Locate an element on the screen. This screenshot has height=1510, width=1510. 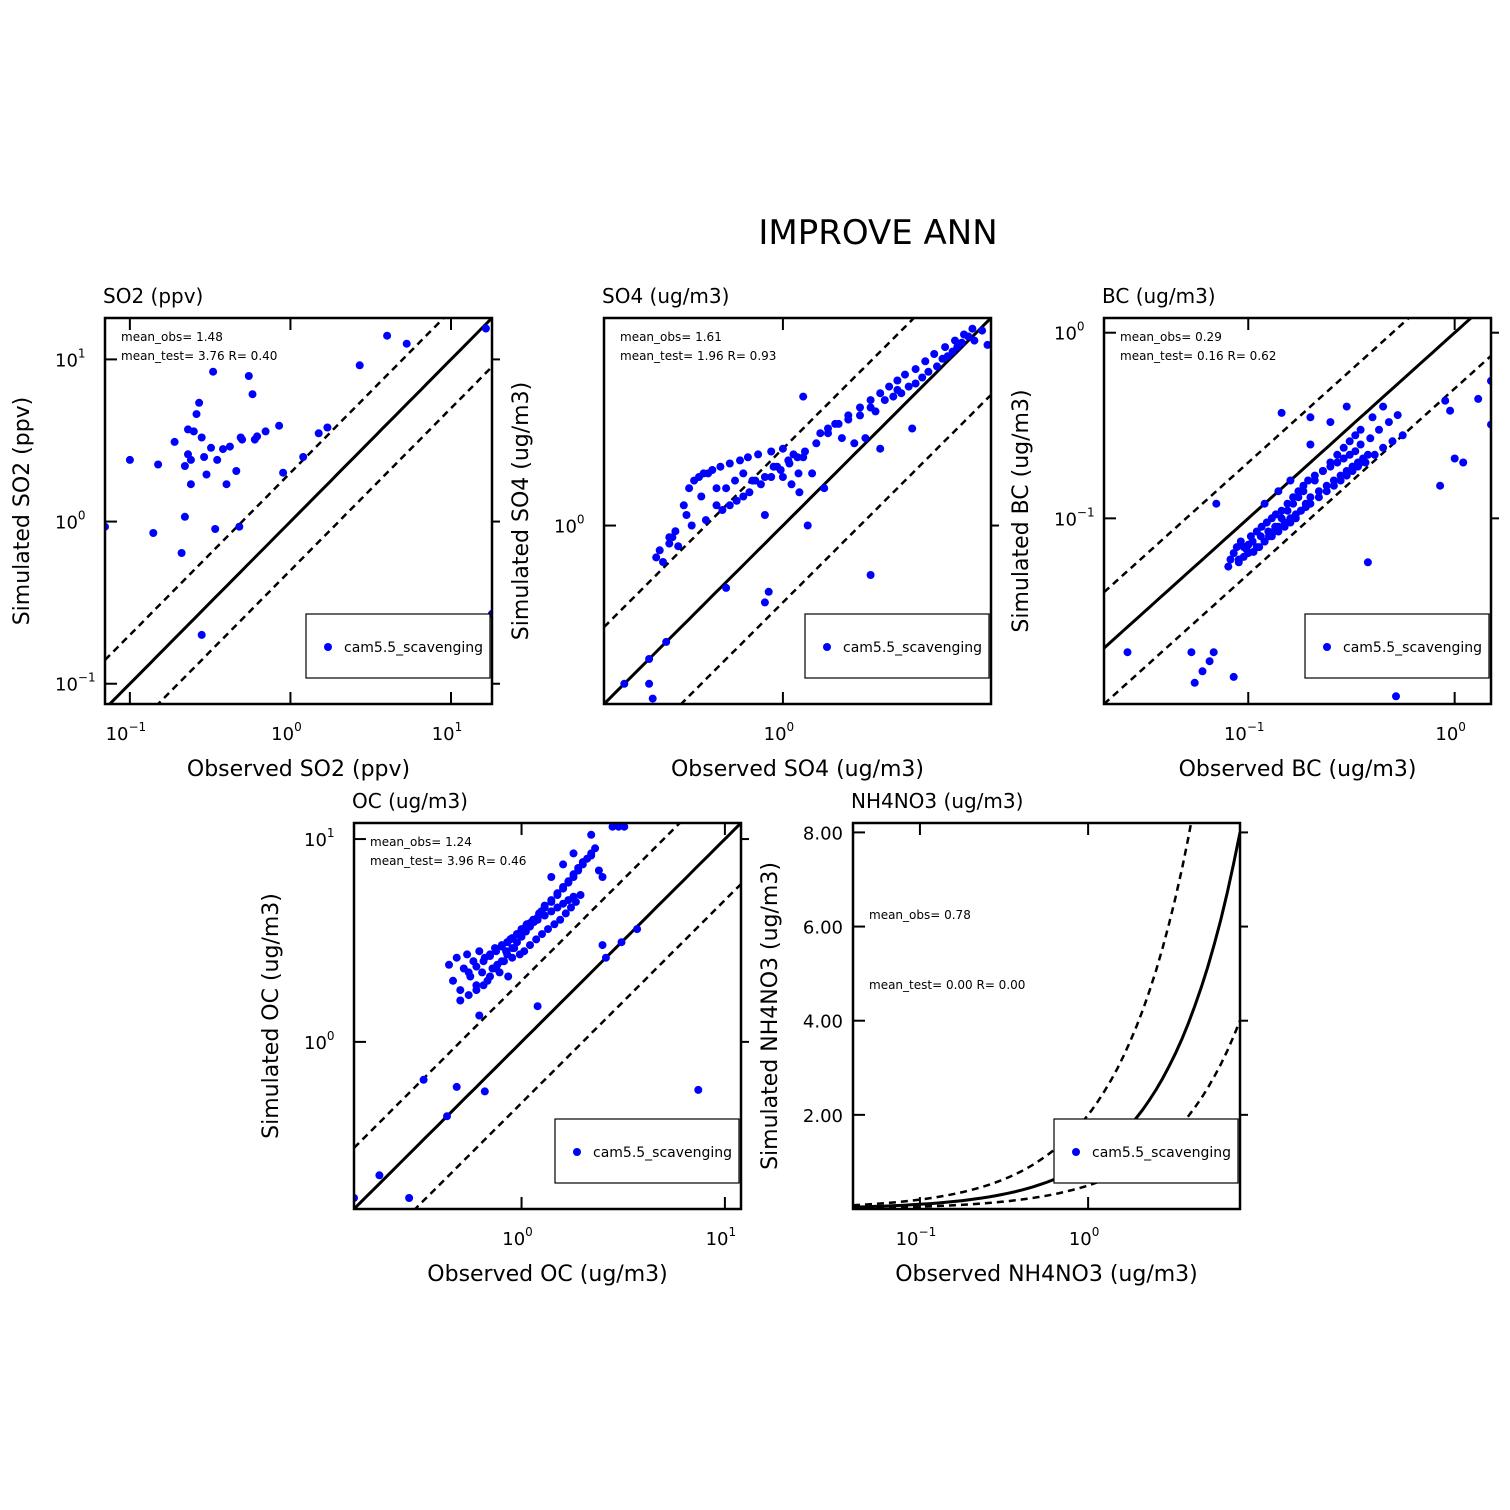
chart-nh4no3-xlabel: Observed NH4NO3 (ug/m3) is located at coordinates (1046, 1274).